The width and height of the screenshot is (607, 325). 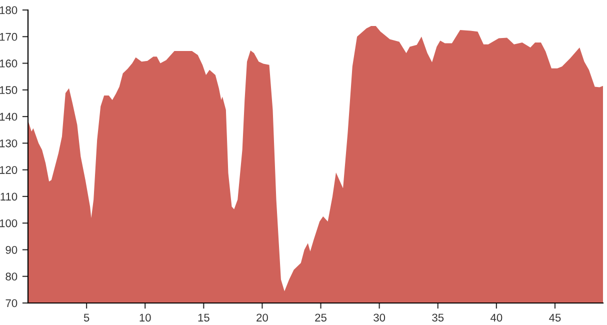 What do you see at coordinates (262, 318) in the screenshot?
I see `x-tick-label: 20` at bounding box center [262, 318].